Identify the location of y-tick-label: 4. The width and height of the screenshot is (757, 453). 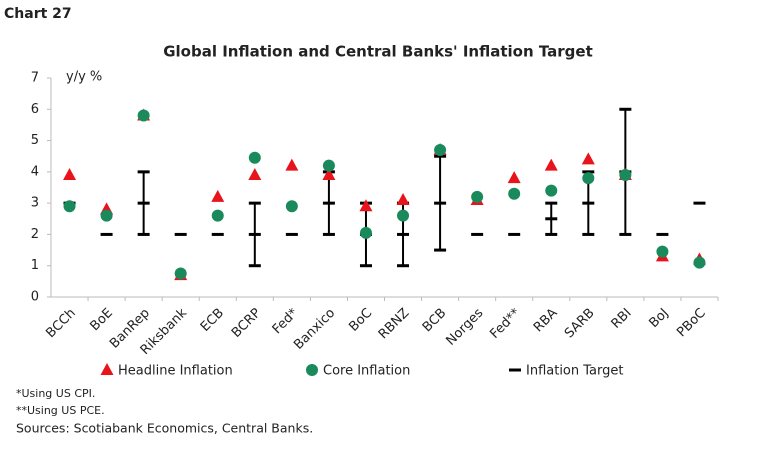
(35, 171).